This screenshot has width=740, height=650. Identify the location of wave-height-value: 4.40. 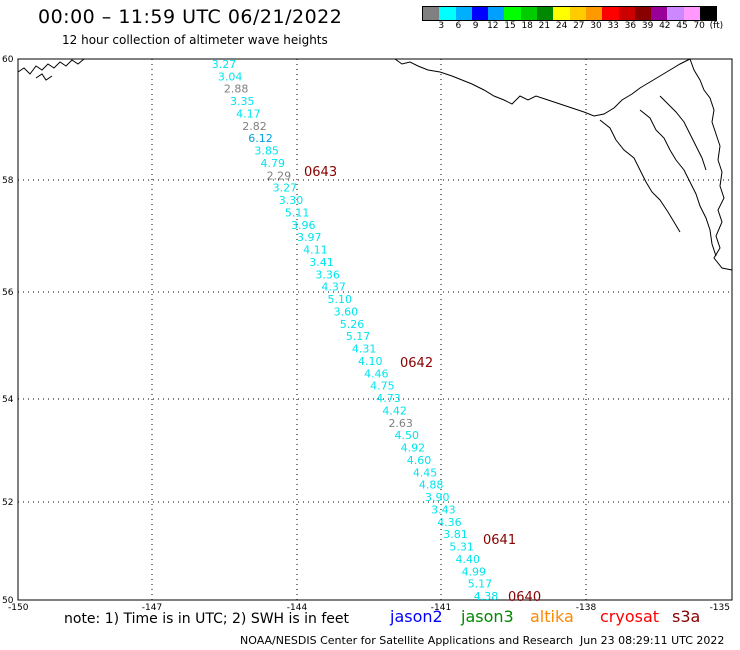
(467, 559).